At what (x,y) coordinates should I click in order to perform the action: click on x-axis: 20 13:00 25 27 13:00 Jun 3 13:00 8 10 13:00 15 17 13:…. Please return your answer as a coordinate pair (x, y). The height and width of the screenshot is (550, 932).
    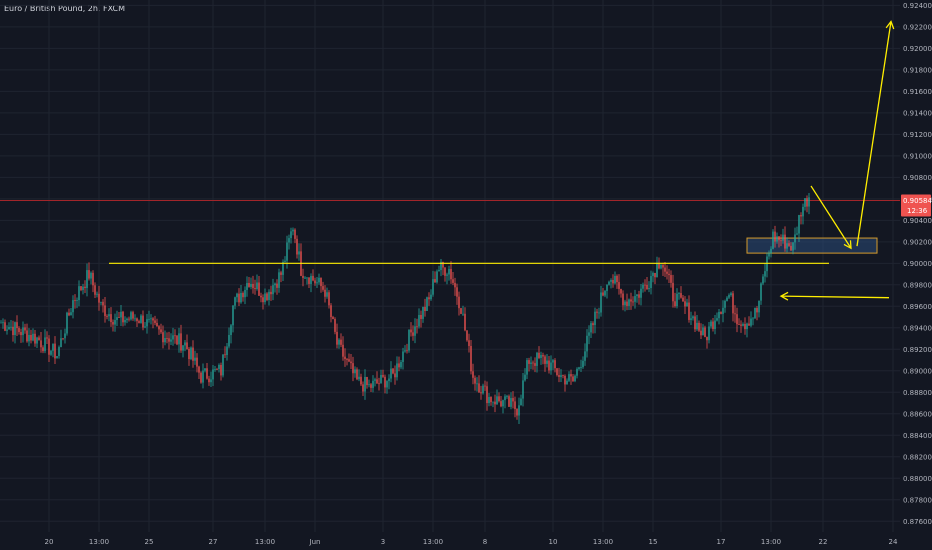
    Looking at the image, I should click on (466, 541).